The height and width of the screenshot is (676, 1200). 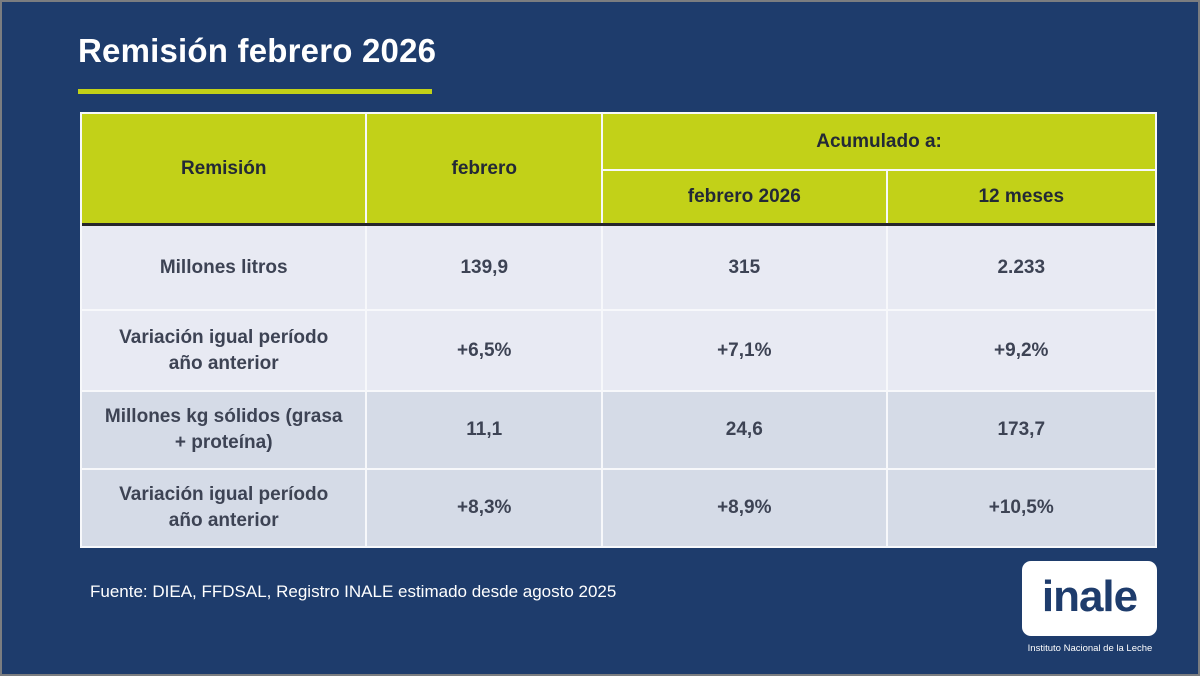 I want to click on cell-kg-solidos-12meses: 173,7, so click(x=1021, y=430).